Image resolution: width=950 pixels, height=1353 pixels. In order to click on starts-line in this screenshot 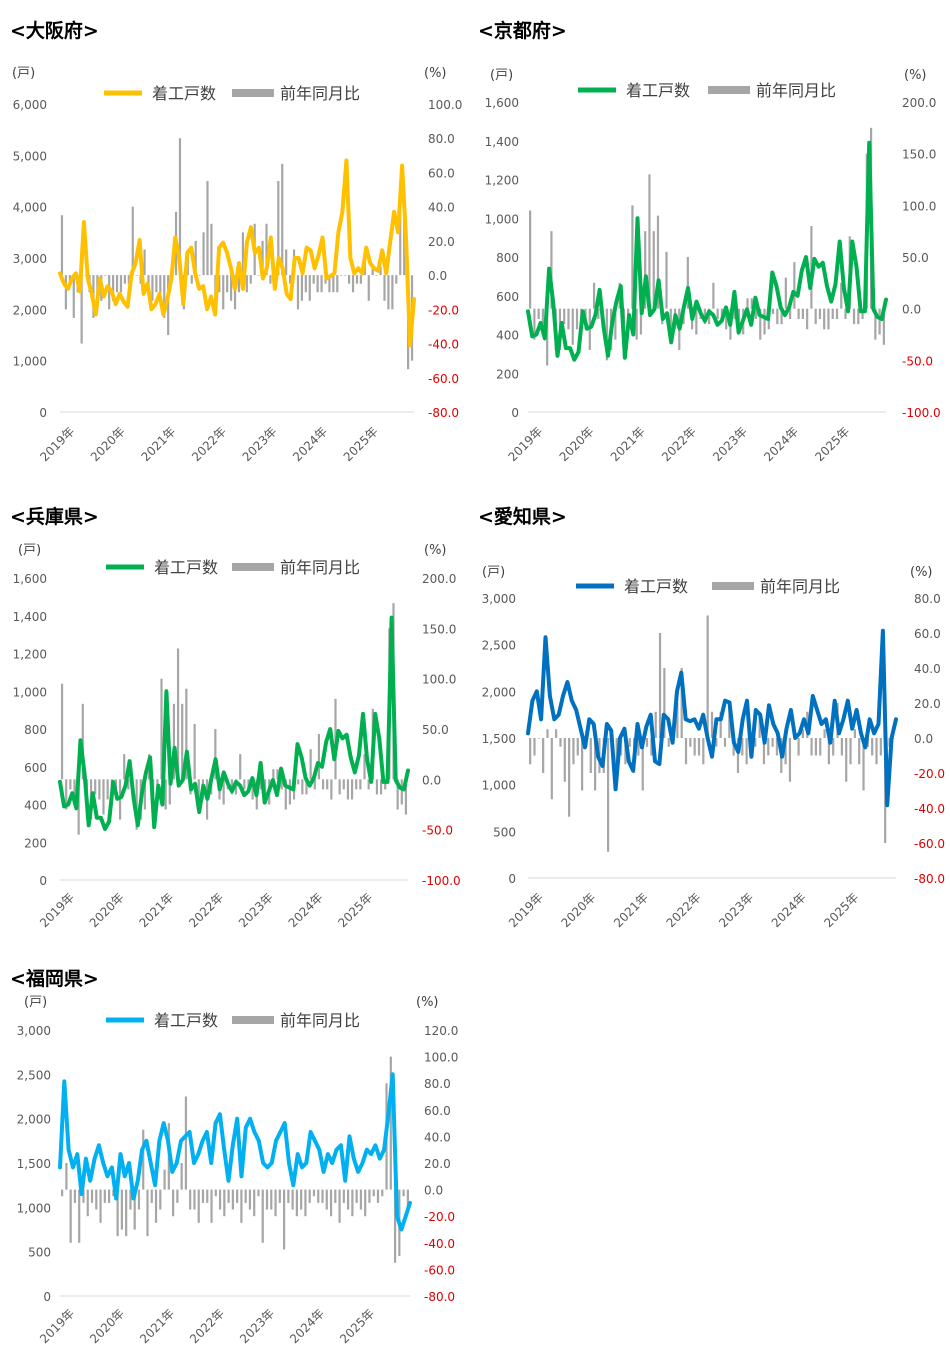, I will do `click(235, 1152)`.